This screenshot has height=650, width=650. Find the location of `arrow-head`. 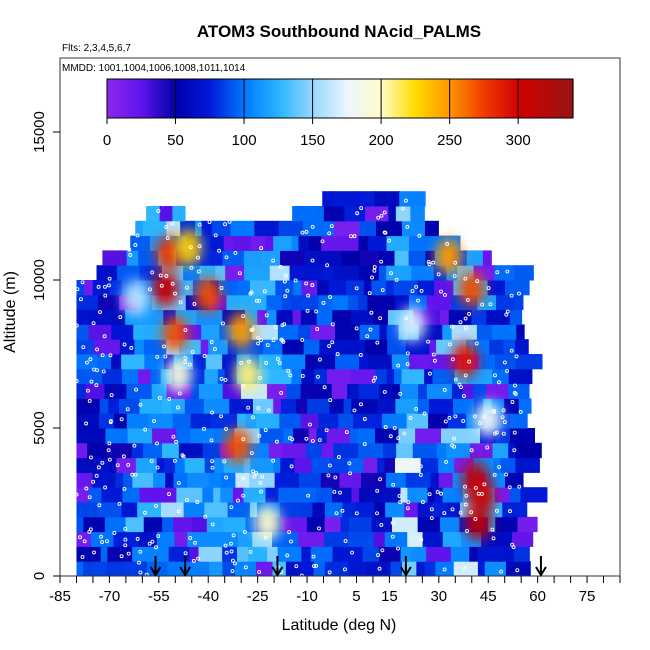

arrow-head is located at coordinates (155, 571).